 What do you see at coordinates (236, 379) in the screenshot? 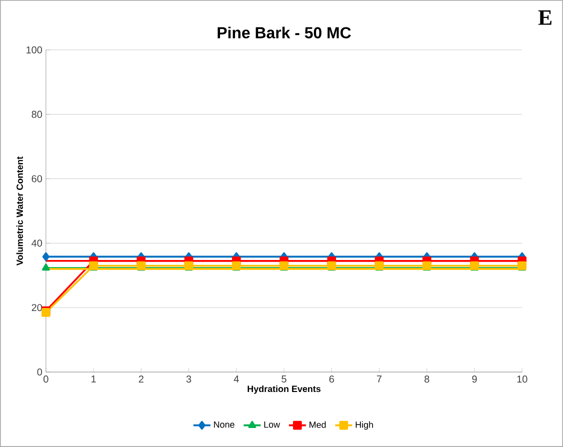
I see `x-tick-label: 4` at bounding box center [236, 379].